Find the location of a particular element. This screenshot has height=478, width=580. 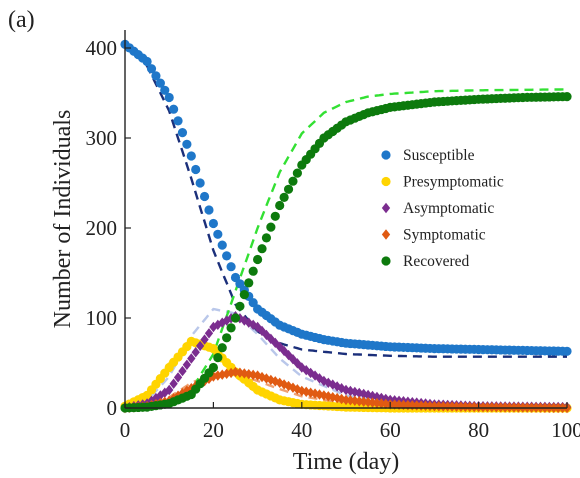

y-tick-label: 100 is located at coordinates (102, 318).